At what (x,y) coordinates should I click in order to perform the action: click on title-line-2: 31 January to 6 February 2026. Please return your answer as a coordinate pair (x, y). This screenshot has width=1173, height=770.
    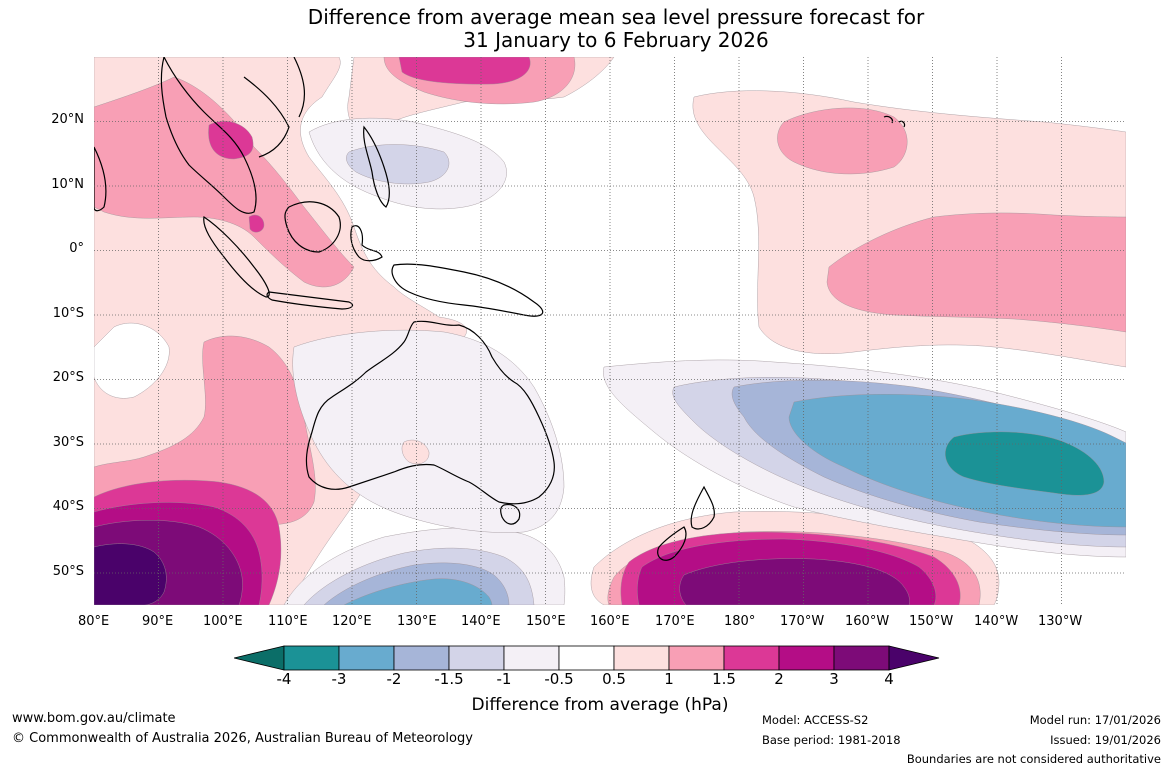
    Looking at the image, I should click on (616, 40).